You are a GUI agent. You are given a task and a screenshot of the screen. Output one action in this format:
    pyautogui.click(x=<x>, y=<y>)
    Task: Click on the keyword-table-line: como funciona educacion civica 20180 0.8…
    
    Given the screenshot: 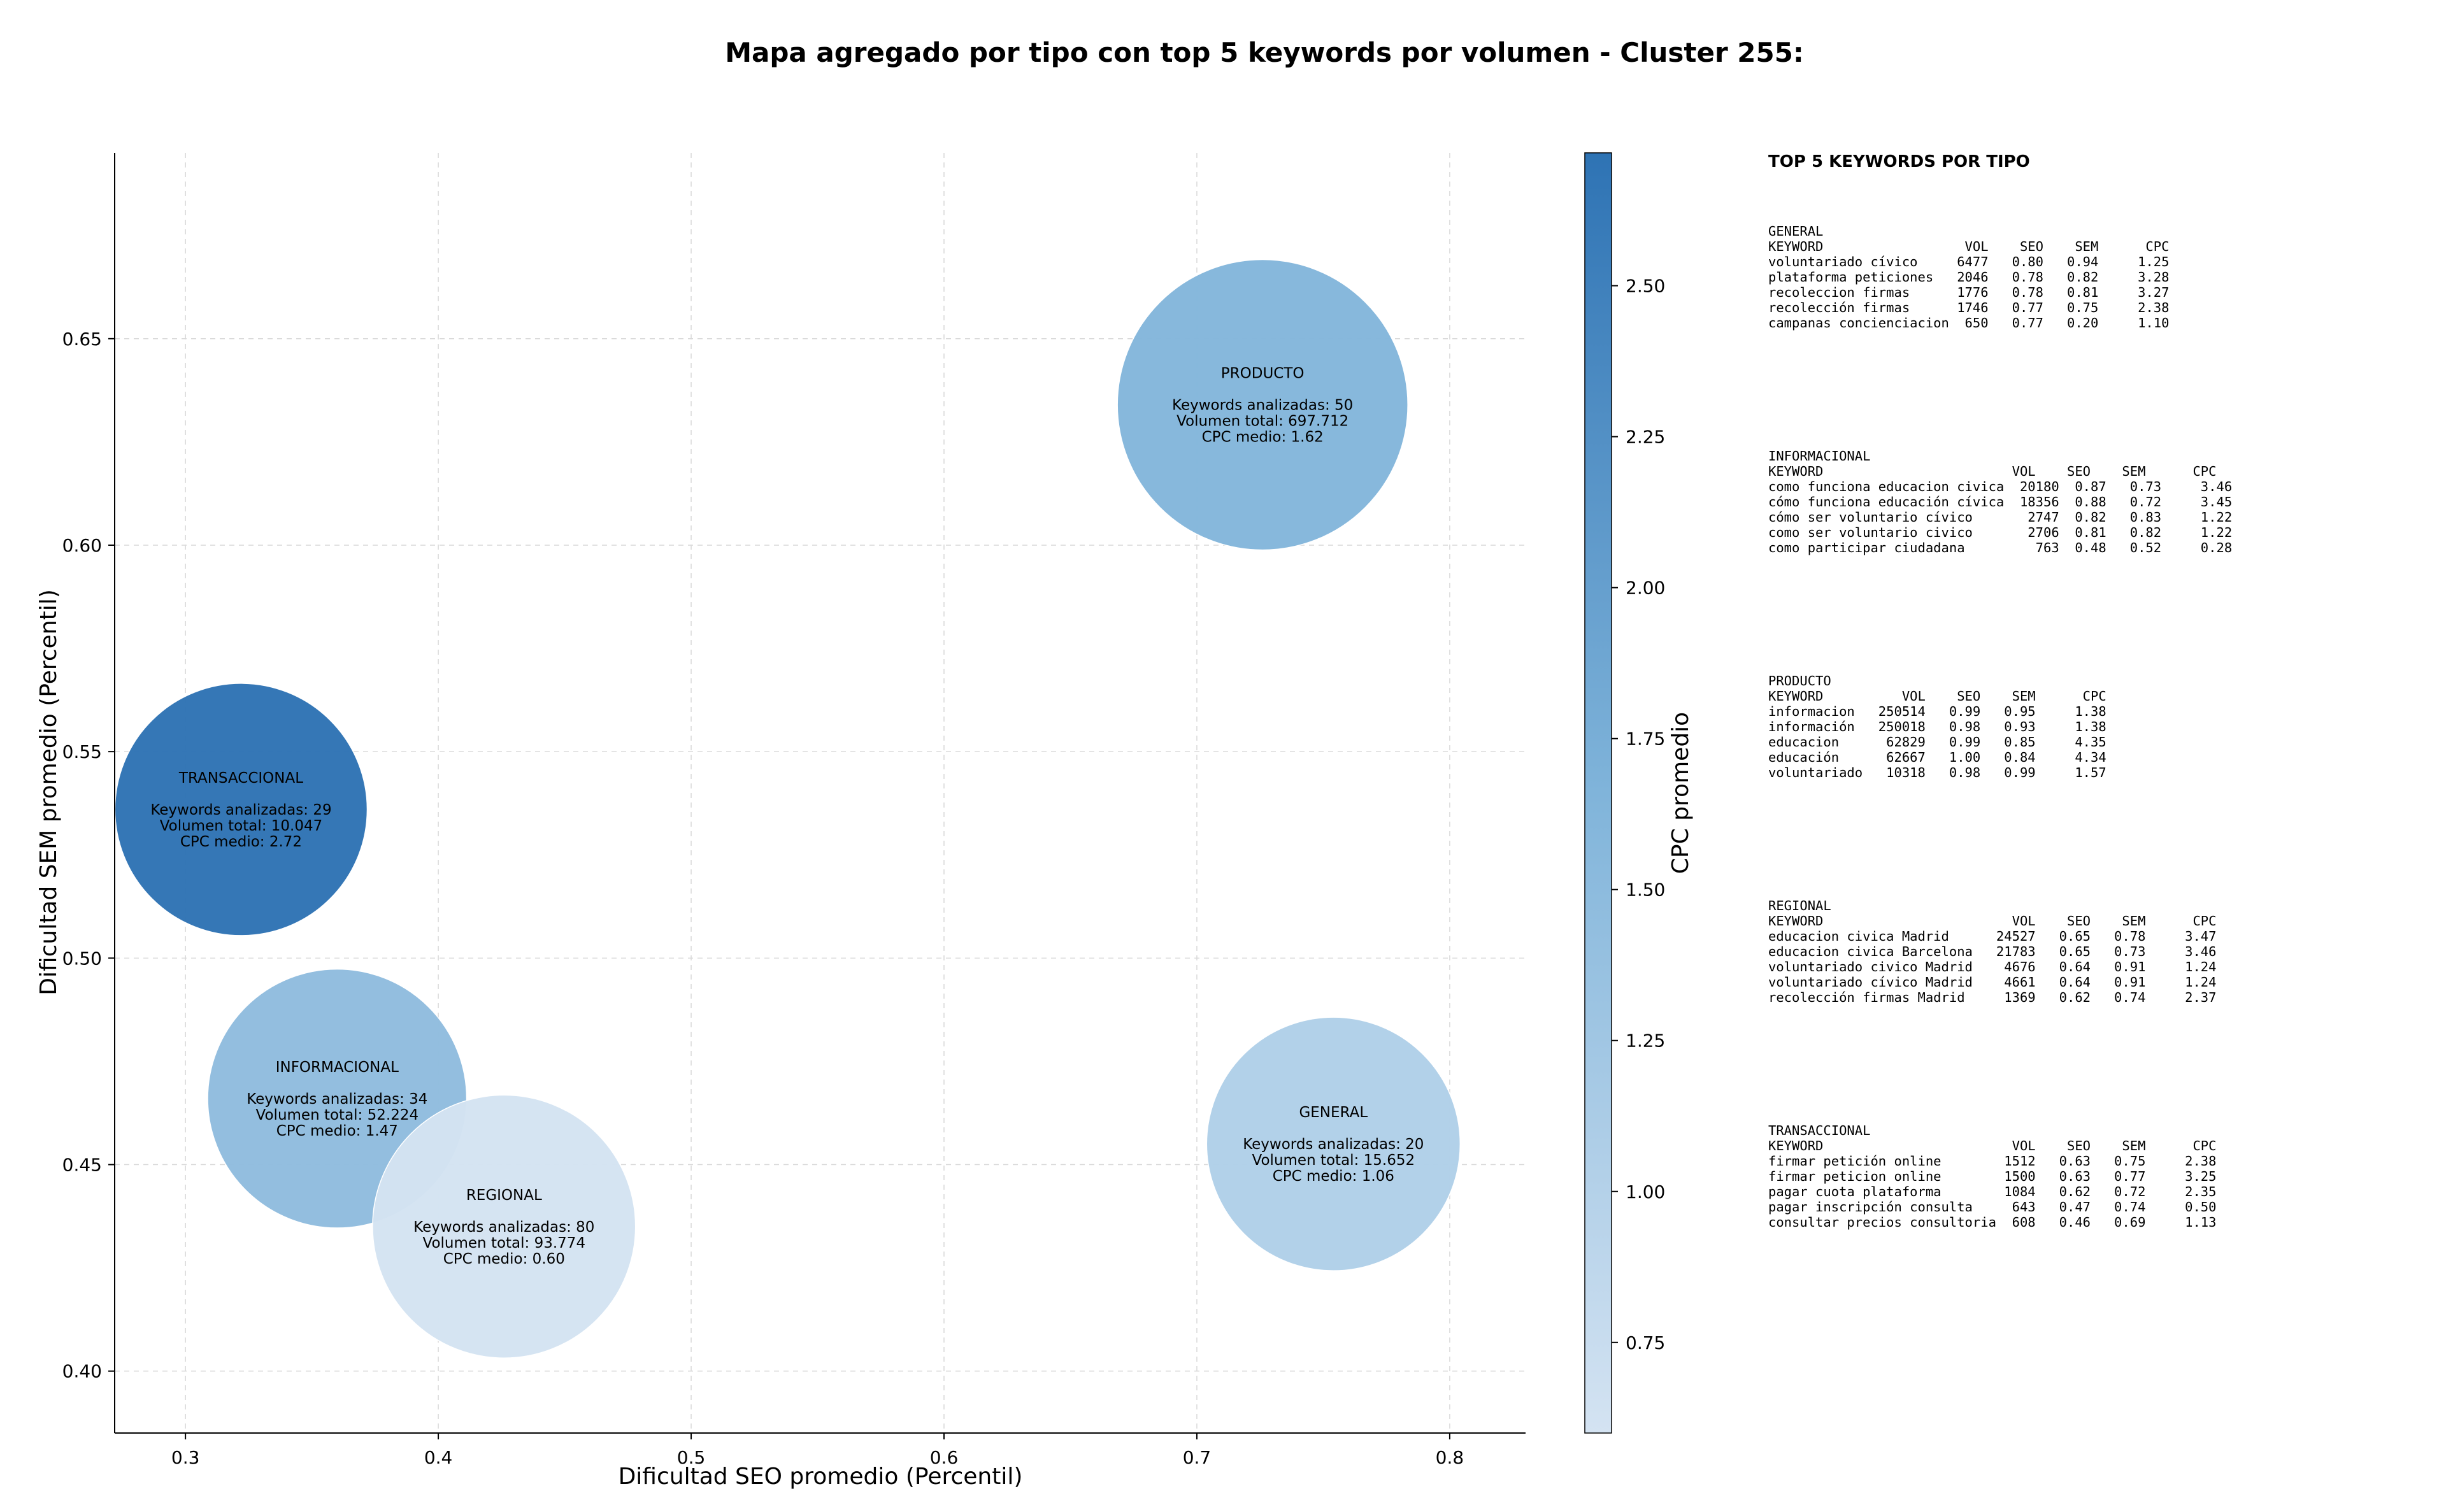 What is the action you would take?
    pyautogui.click(x=2000, y=486)
    